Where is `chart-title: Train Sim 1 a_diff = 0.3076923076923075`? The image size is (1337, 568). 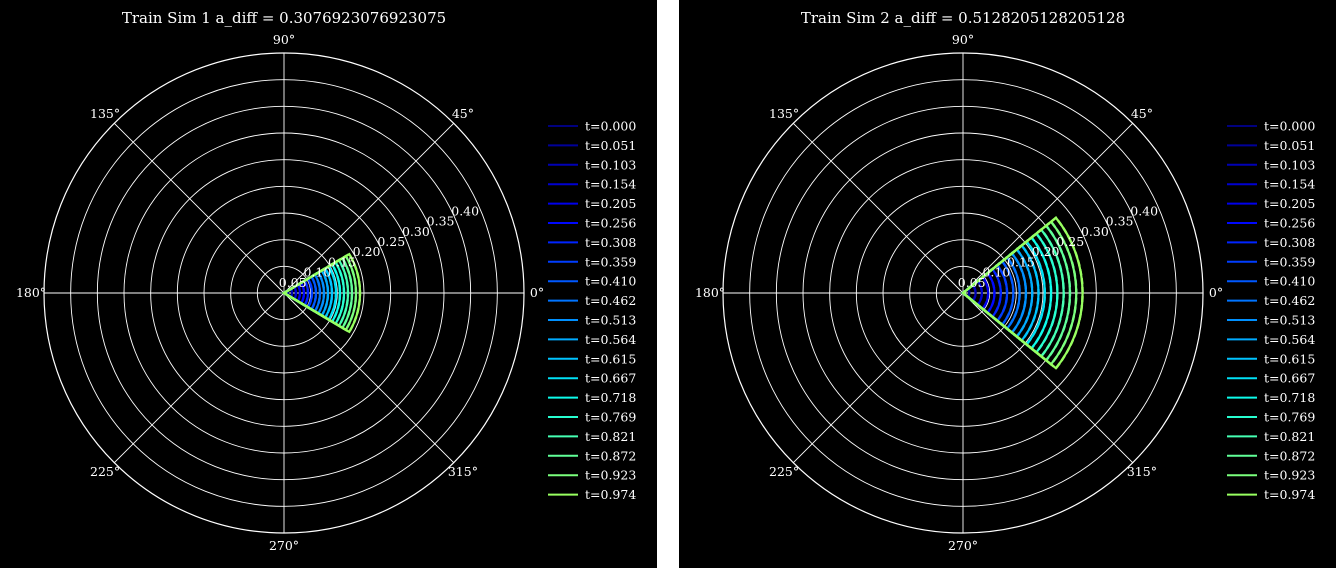 chart-title: Train Sim 1 a_diff = 0.3076923076923075 is located at coordinates (284, 18).